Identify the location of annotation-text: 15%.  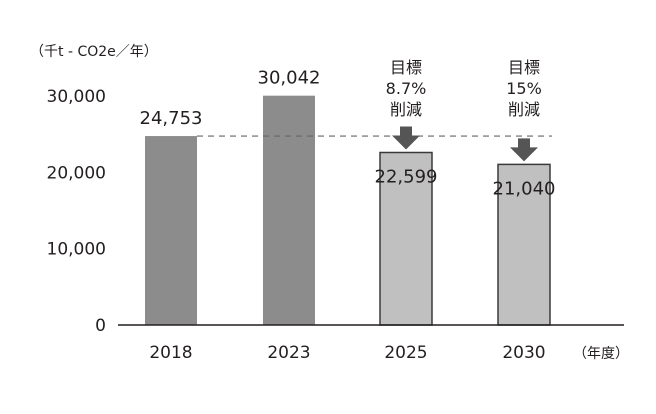
(524, 88).